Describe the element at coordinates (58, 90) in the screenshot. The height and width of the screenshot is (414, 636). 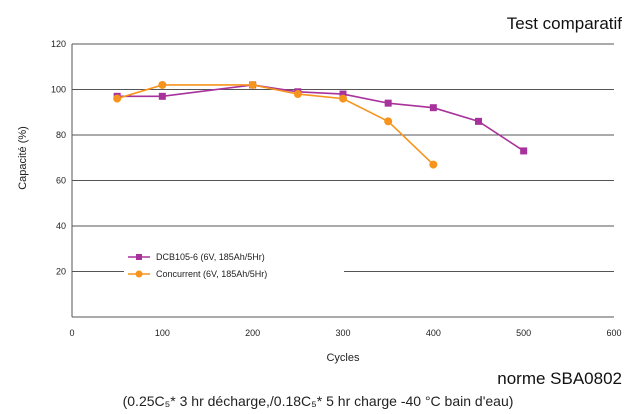
I see `y-tick-label: 100` at that location.